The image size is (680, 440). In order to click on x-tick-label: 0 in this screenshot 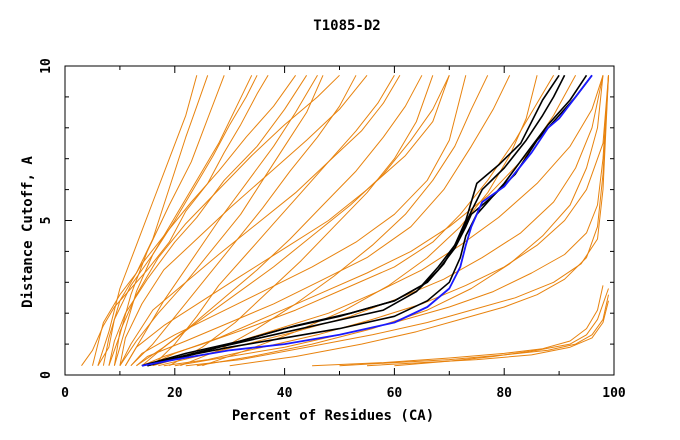, I will do `click(65, 393)`.